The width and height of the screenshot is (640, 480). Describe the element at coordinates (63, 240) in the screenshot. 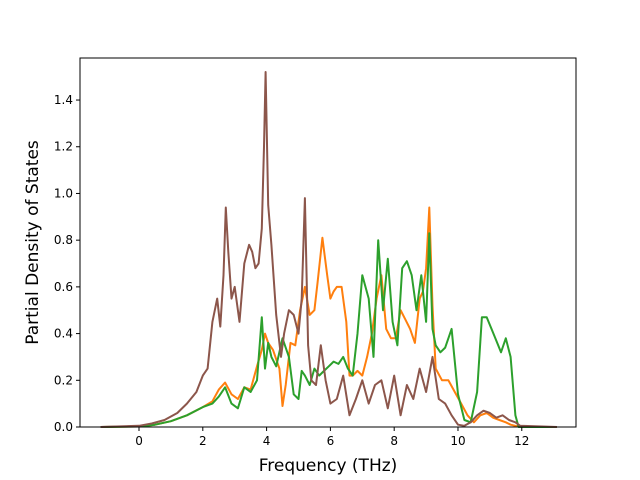

I see `y-tick-label: 0.8` at that location.